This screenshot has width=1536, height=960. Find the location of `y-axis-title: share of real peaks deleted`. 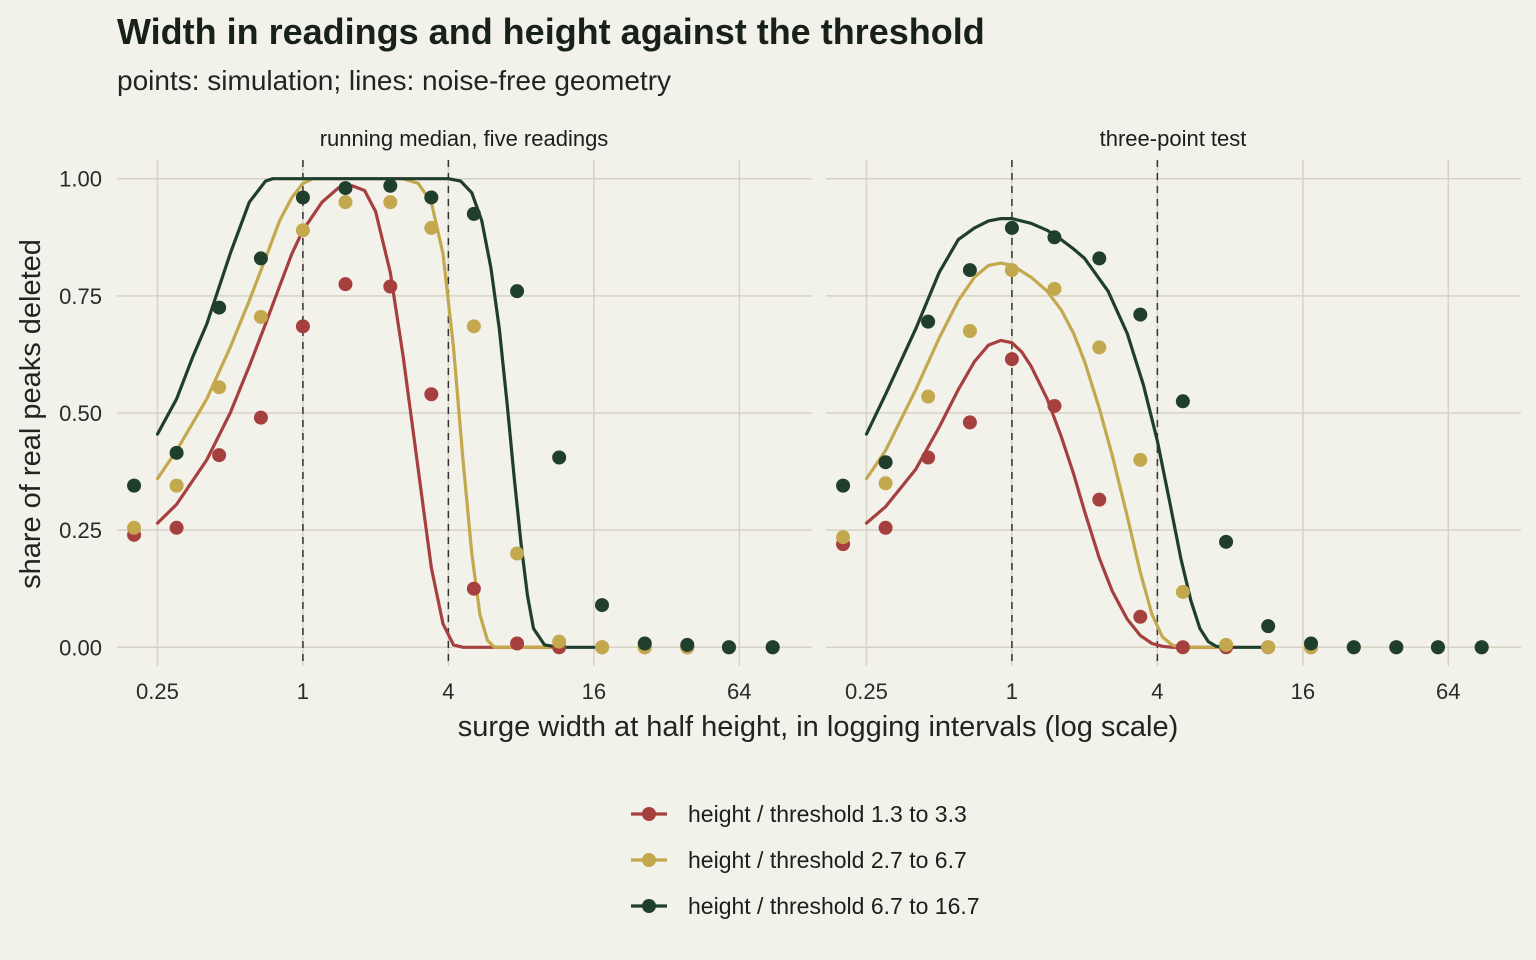

y-axis-title: share of real peaks deleted is located at coordinates (31, 414).